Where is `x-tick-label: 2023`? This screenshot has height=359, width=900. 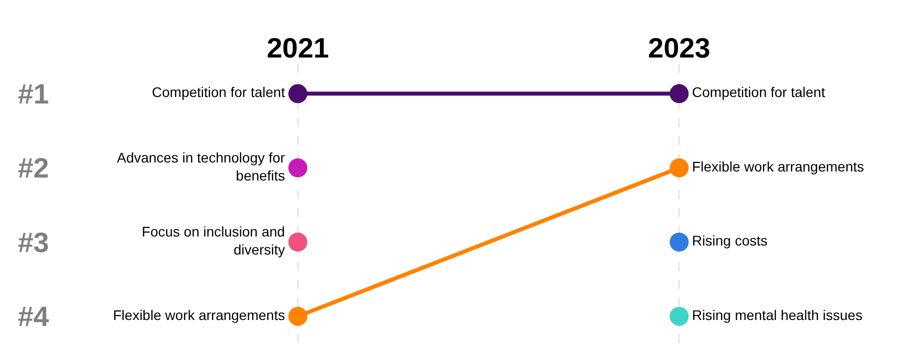
x-tick-label: 2023 is located at coordinates (679, 48).